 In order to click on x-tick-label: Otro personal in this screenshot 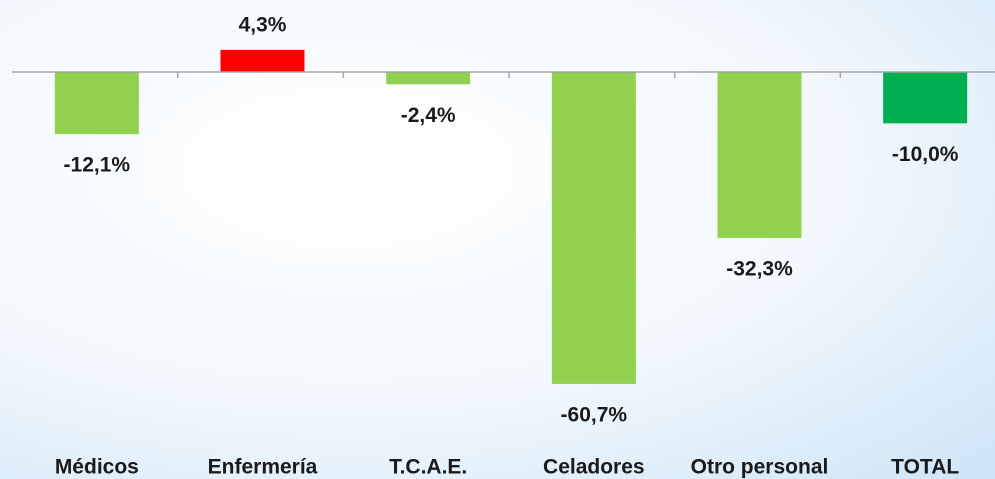, I will do `click(760, 467)`.